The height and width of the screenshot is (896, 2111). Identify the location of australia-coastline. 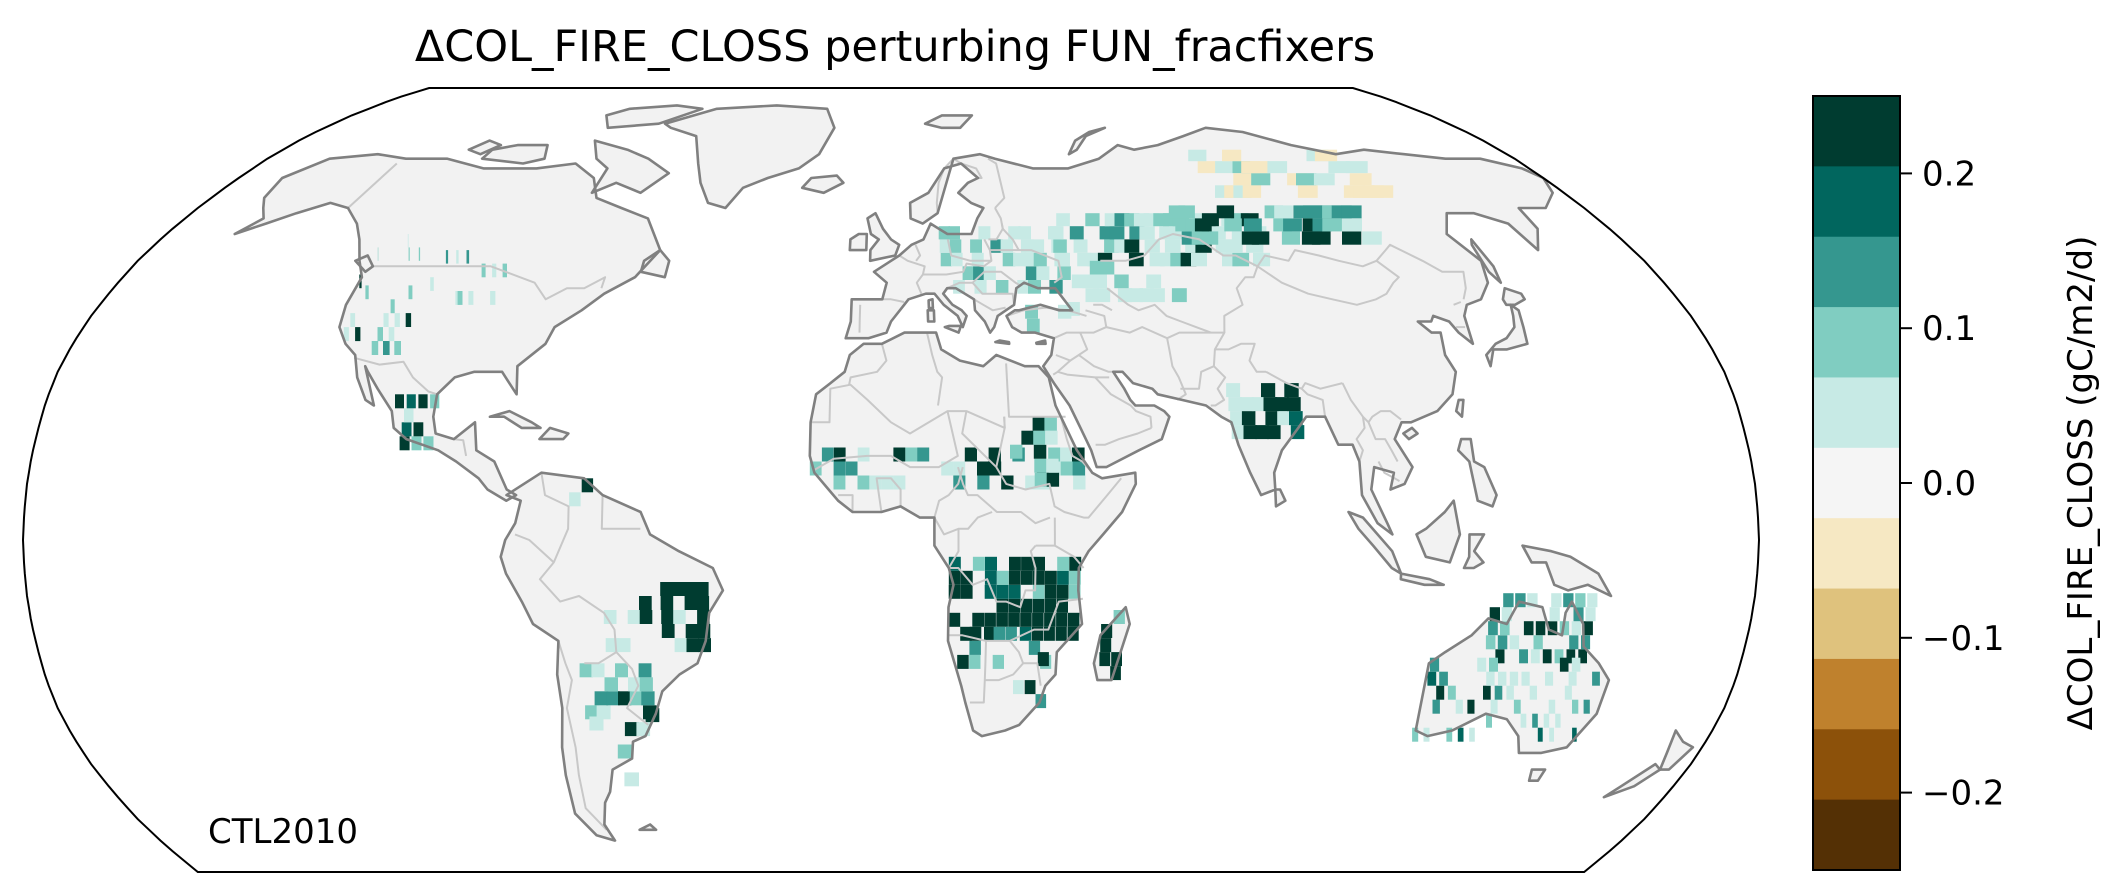
(1512, 677).